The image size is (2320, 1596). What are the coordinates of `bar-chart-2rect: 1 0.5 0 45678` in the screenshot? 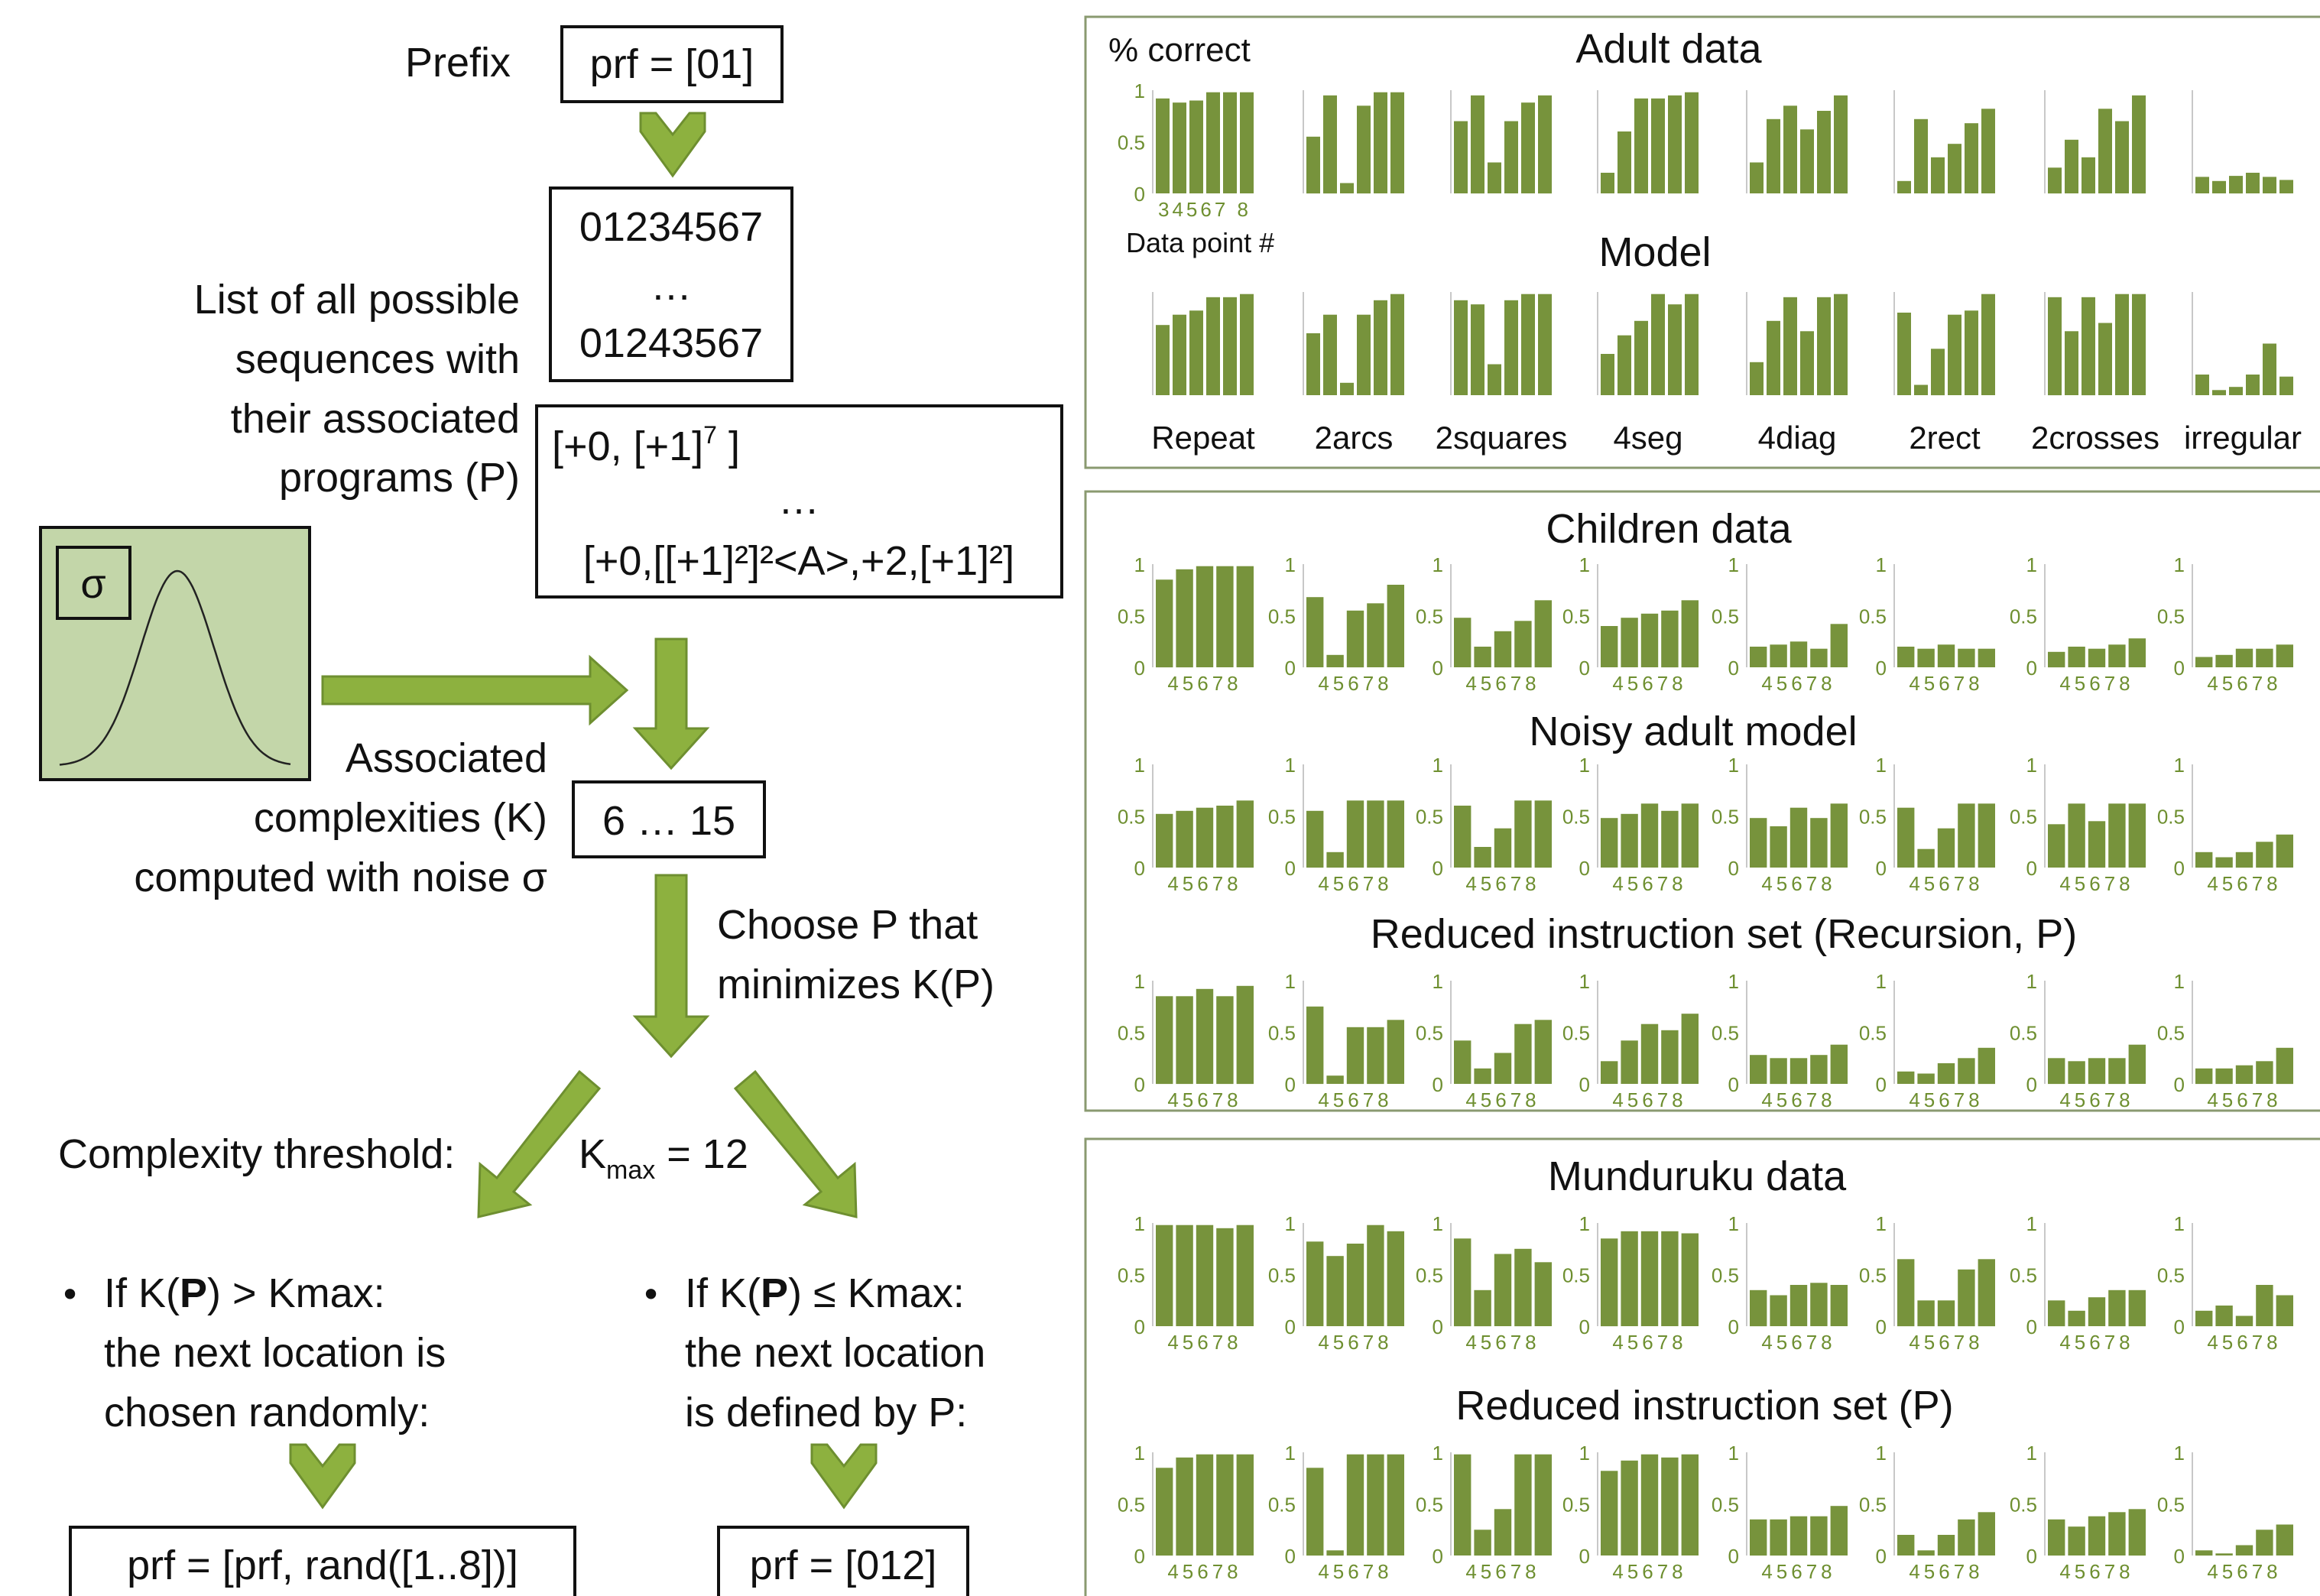 It's located at (1927, 1512).